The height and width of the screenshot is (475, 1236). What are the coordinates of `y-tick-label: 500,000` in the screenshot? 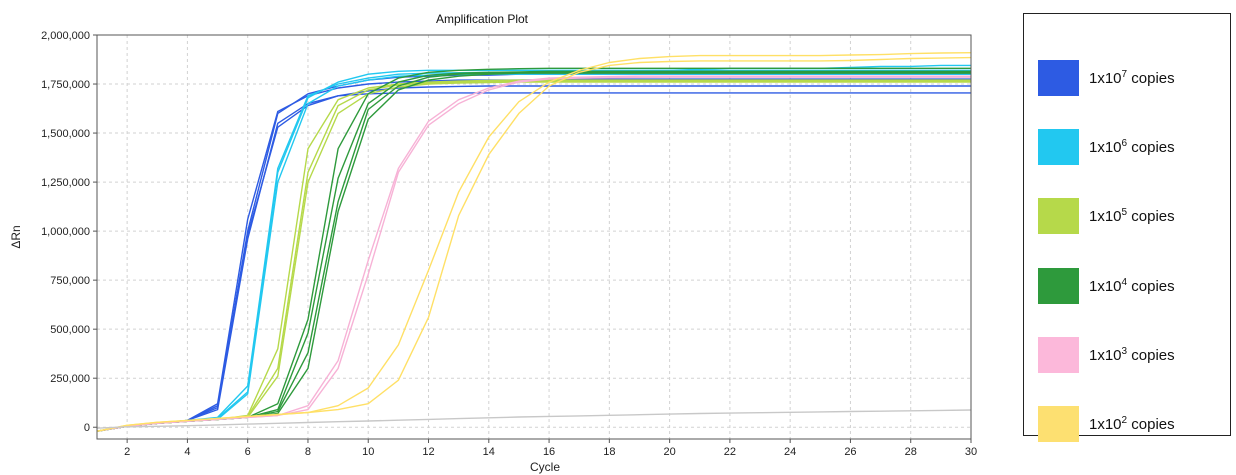 It's located at (70, 330).